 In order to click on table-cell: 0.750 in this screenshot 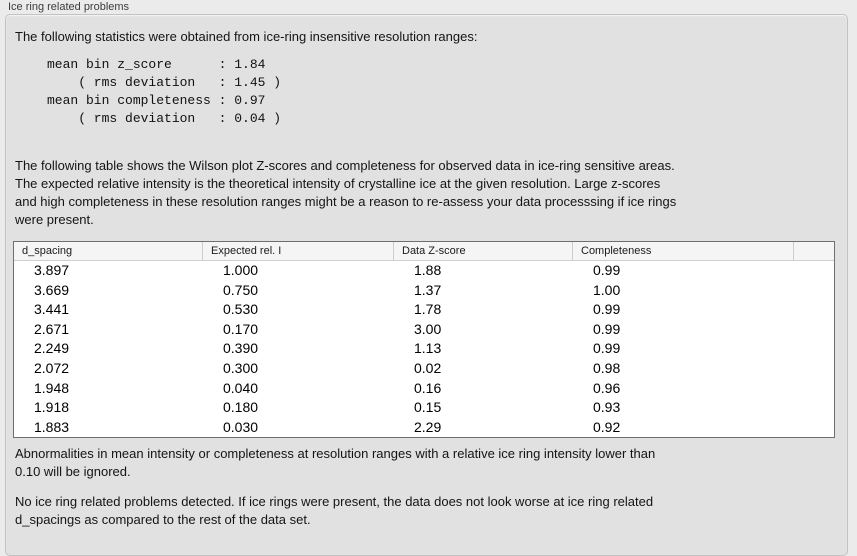, I will do `click(241, 289)`.